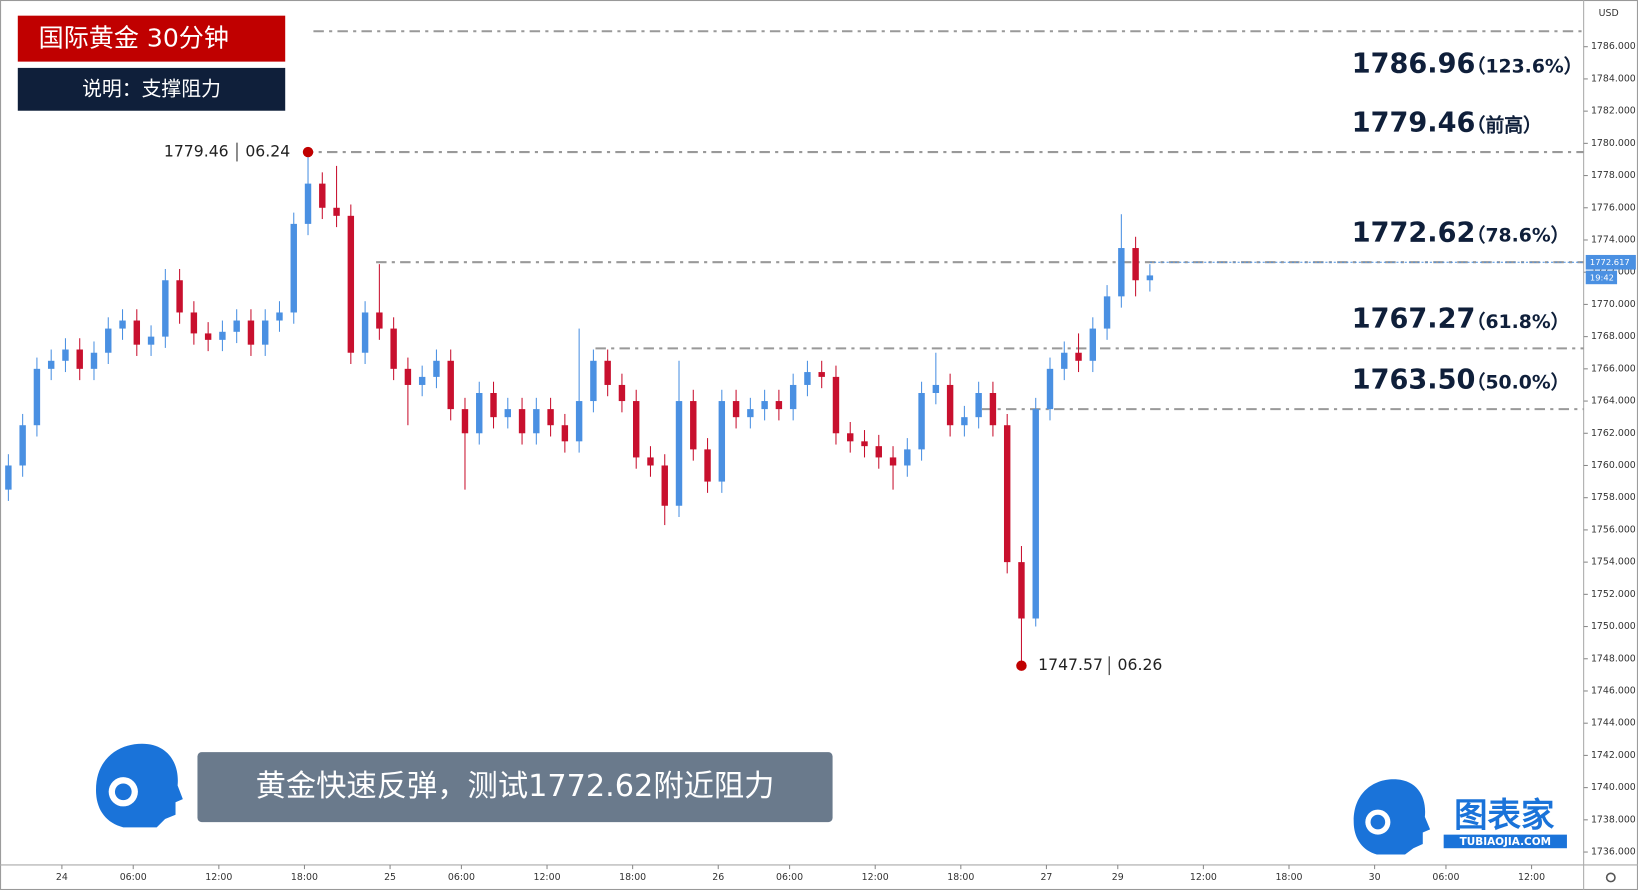 This screenshot has width=1638, height=890. I want to click on title-box, so click(151, 38).